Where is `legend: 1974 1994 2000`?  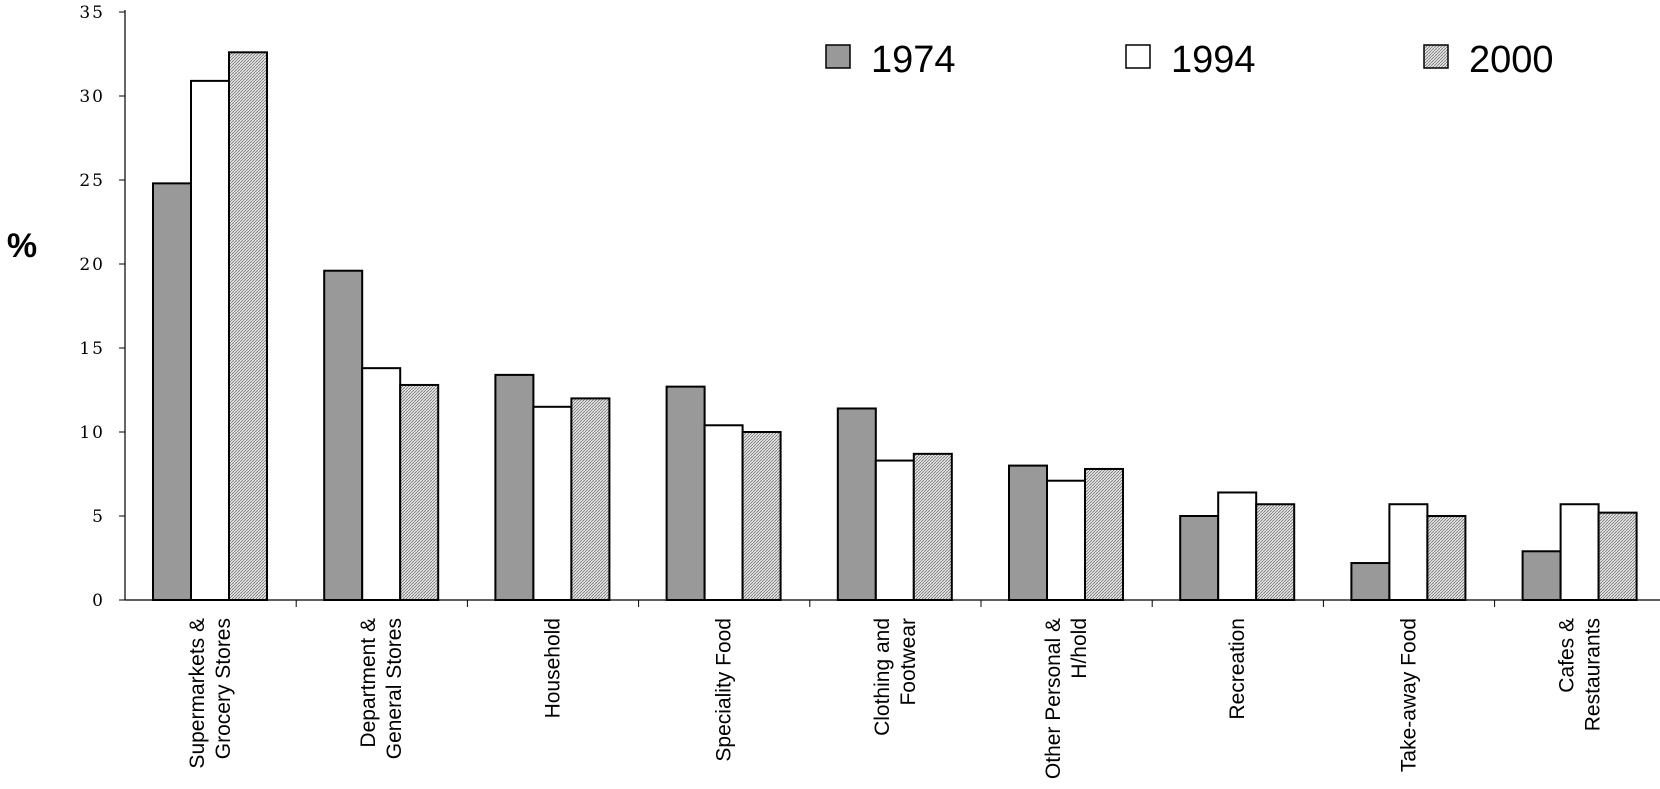 legend: 1974 1994 2000 is located at coordinates (1189, 60).